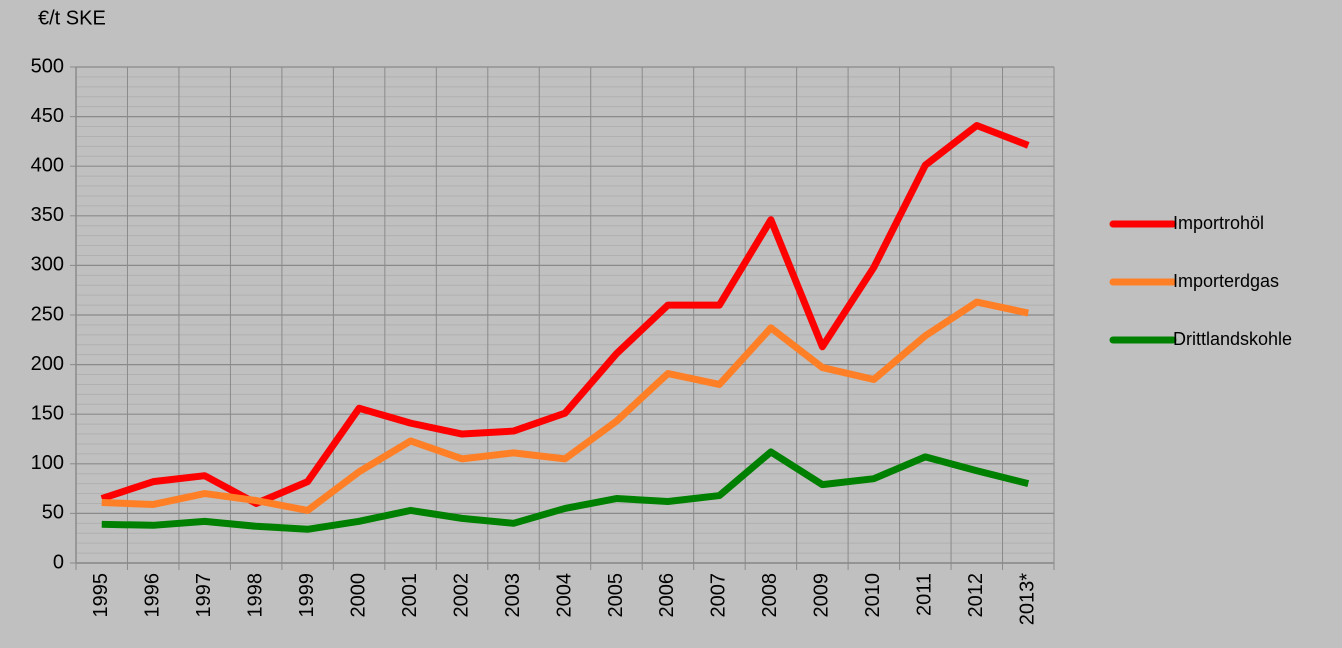 The image size is (1342, 648). Describe the element at coordinates (47, 66) in the screenshot. I see `y-tick-label: 500` at that location.